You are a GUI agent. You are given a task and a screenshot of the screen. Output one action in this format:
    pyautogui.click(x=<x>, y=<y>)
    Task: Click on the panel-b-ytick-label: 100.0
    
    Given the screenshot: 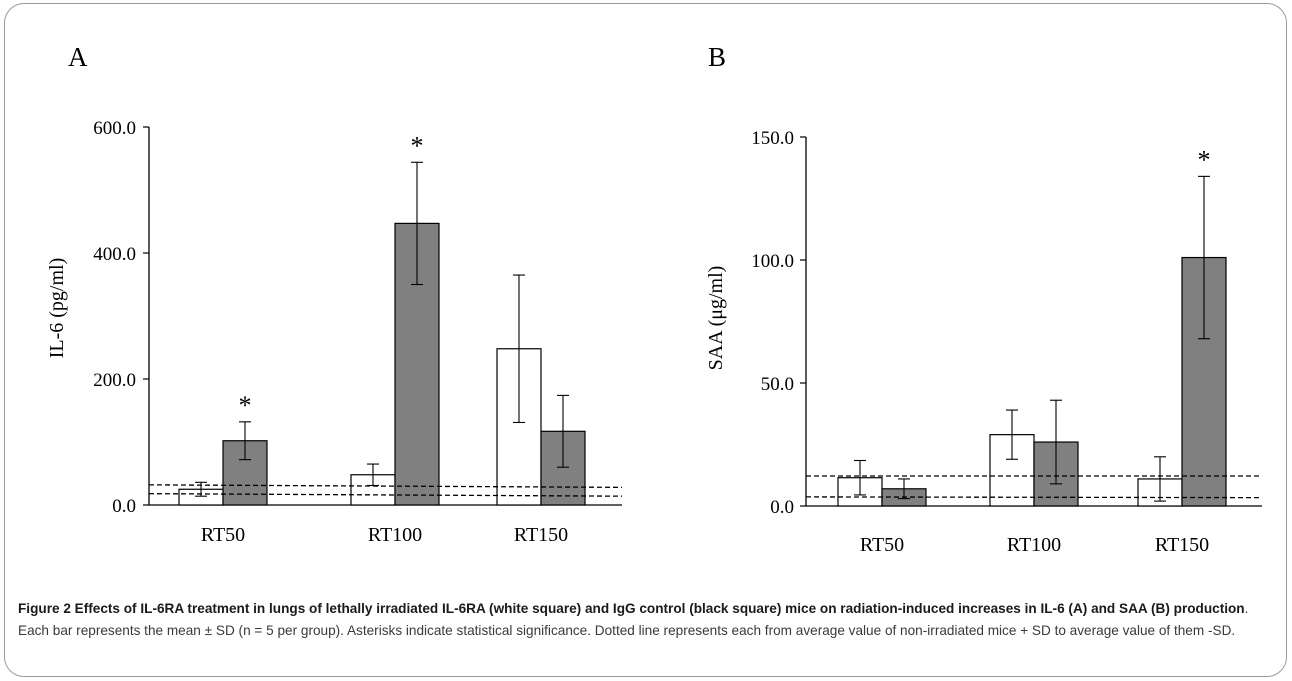 What is the action you would take?
    pyautogui.click(x=772, y=261)
    